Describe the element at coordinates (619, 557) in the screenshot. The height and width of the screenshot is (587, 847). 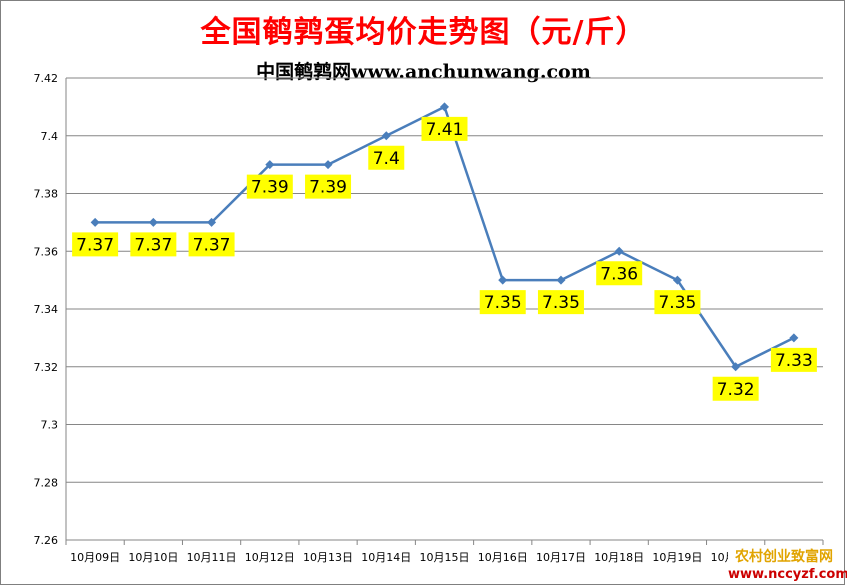
I see `x-tick-label: 10月18日` at that location.